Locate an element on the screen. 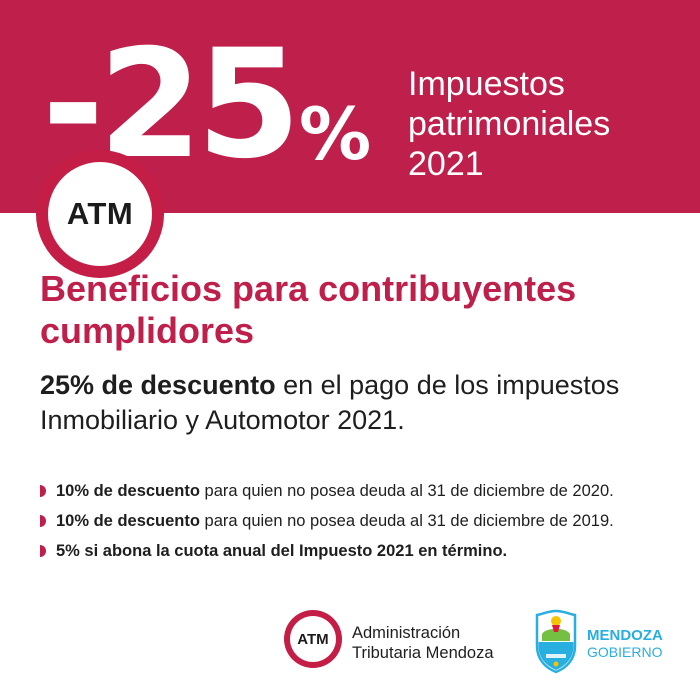  atm-badge-text: ATM is located at coordinates (100, 213).